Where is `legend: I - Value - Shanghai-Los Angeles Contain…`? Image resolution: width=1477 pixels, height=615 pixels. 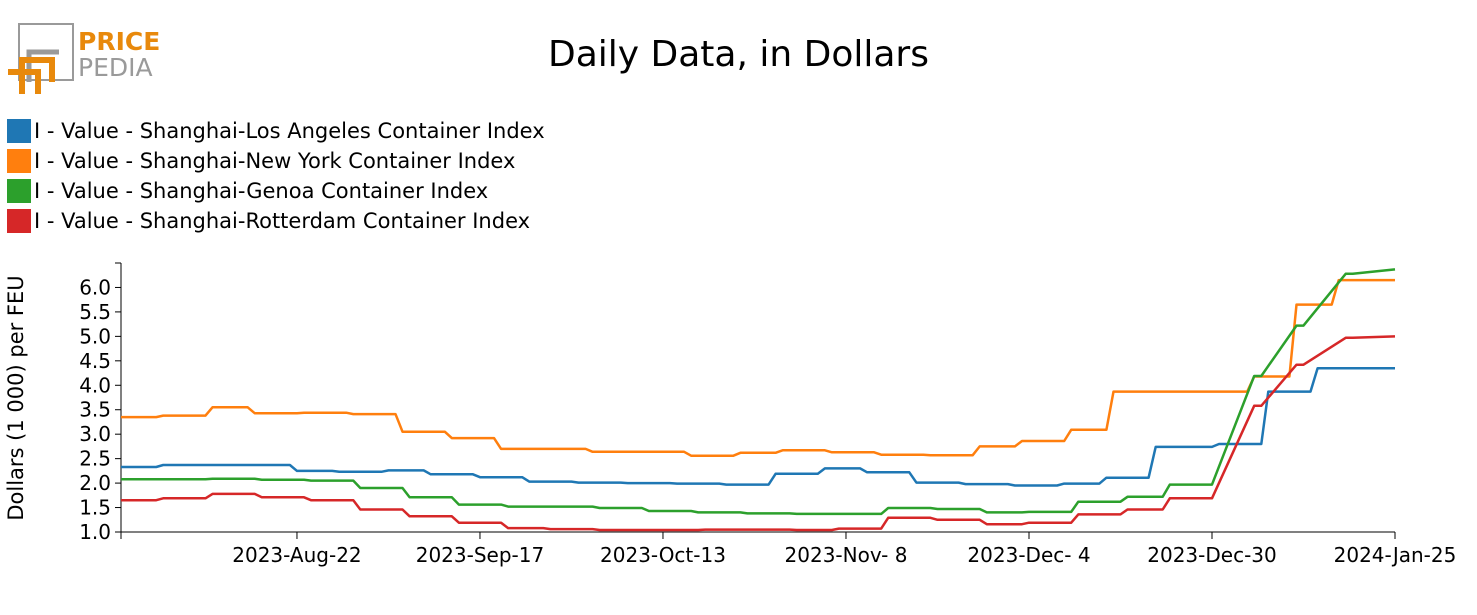 legend: I - Value - Shanghai-Los Angeles Contain… is located at coordinates (276, 176).